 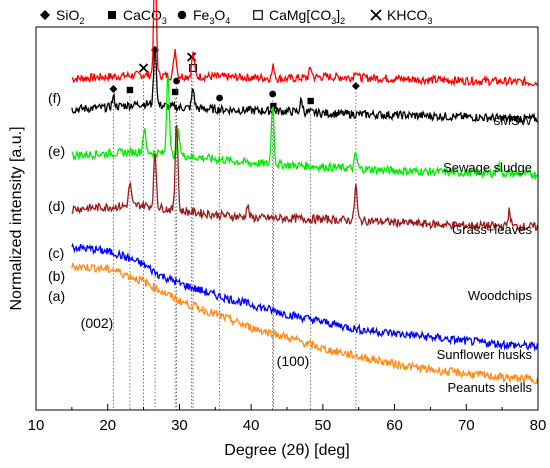 I want to click on series-id-label: (d), so click(x=56, y=206).